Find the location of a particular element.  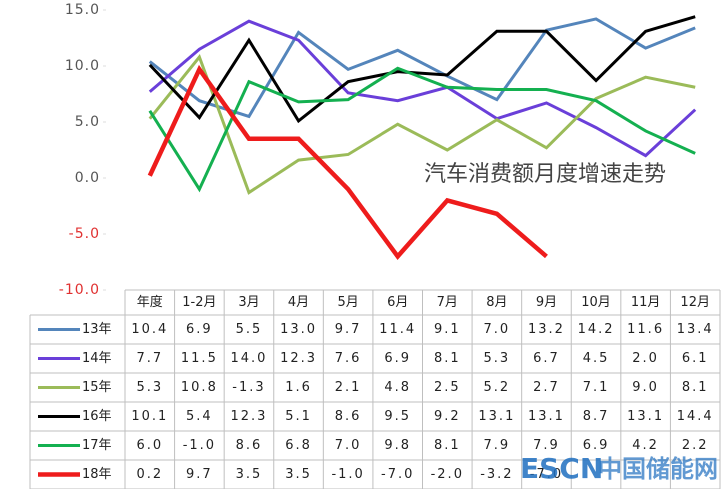

table-cell: 13.2 is located at coordinates (546, 329).